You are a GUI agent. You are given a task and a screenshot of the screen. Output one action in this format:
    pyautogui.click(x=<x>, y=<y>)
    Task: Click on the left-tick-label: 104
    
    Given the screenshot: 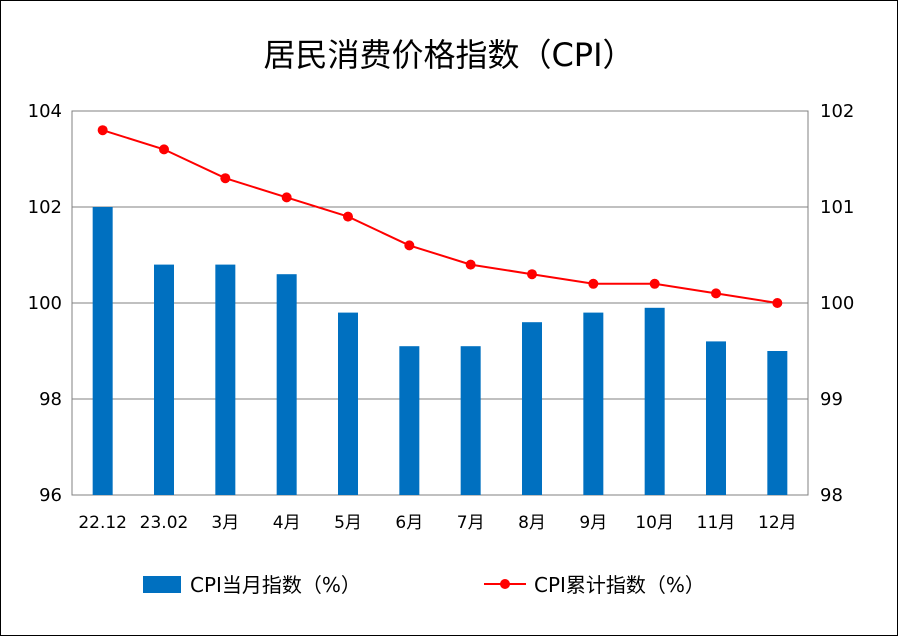 What is the action you would take?
    pyautogui.click(x=45, y=111)
    